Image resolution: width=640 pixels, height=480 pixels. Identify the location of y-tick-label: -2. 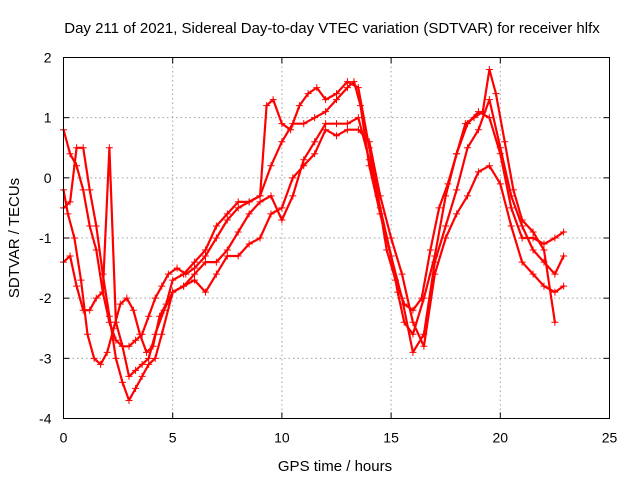
(45, 298).